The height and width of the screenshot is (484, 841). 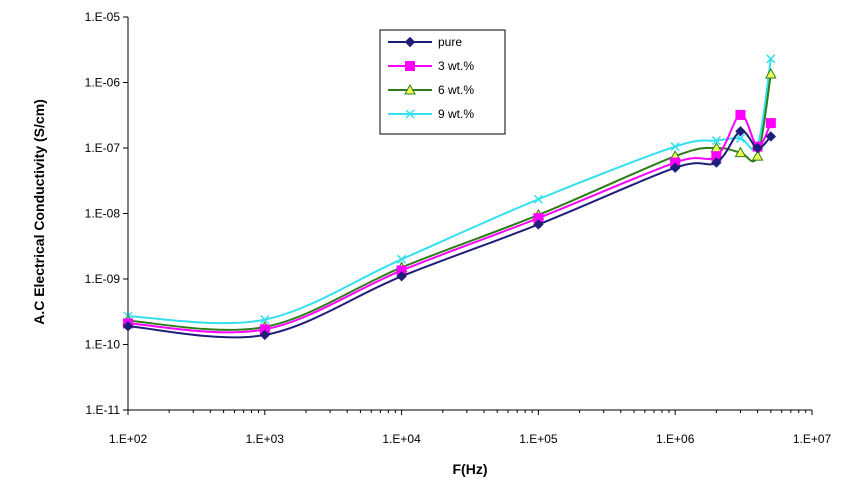 I want to click on y-tick-label: 1.E-06, so click(x=103, y=83).